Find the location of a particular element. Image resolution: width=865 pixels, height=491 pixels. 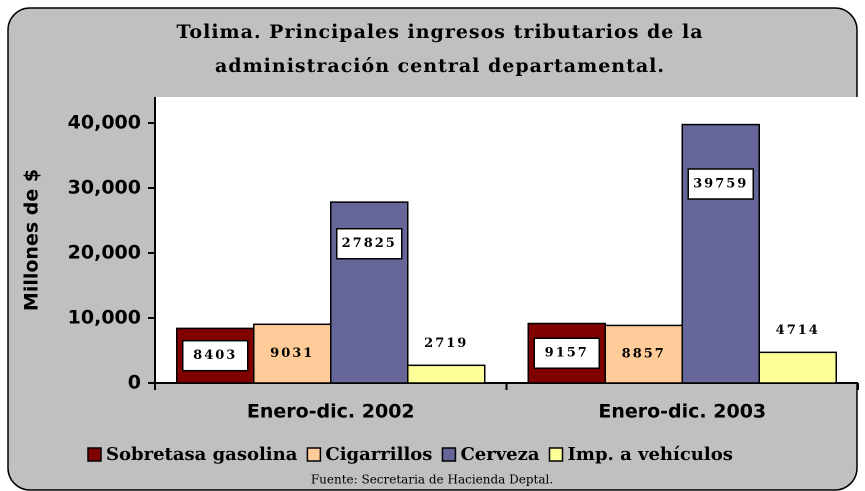

data-label: 8403 is located at coordinates (215, 355).